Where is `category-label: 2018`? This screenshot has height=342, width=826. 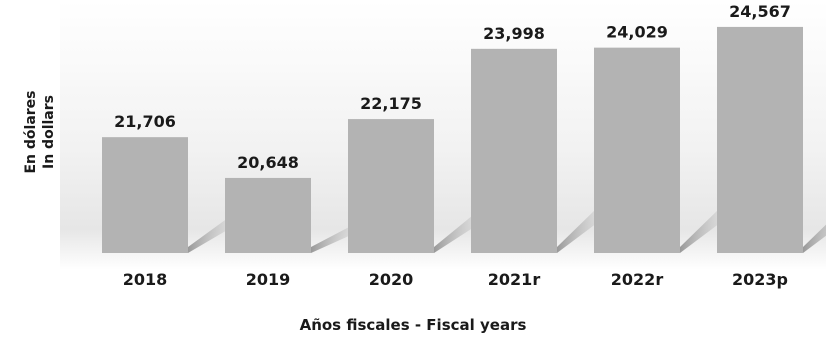 category-label: 2018 is located at coordinates (145, 279).